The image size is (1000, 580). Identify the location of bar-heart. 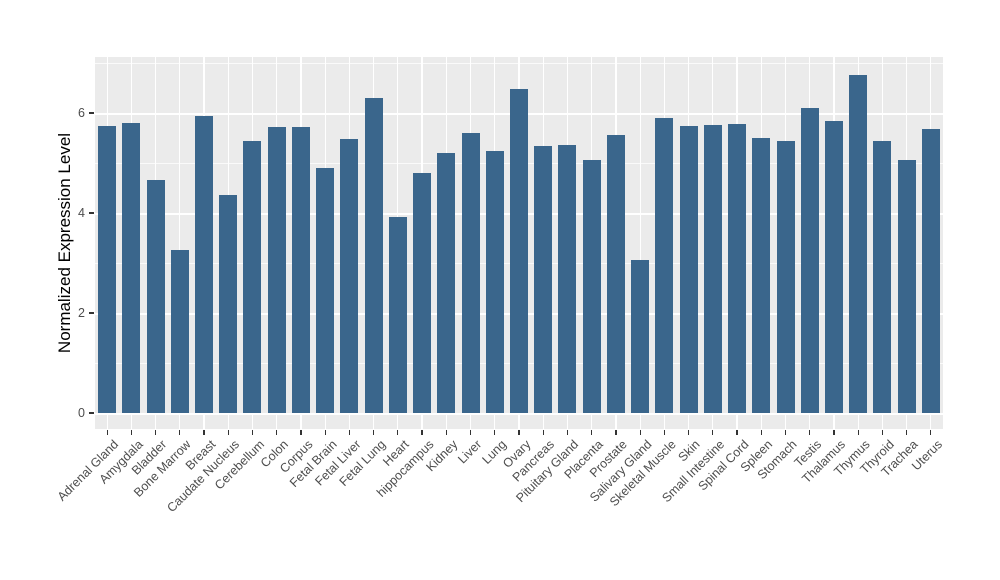
(397, 315).